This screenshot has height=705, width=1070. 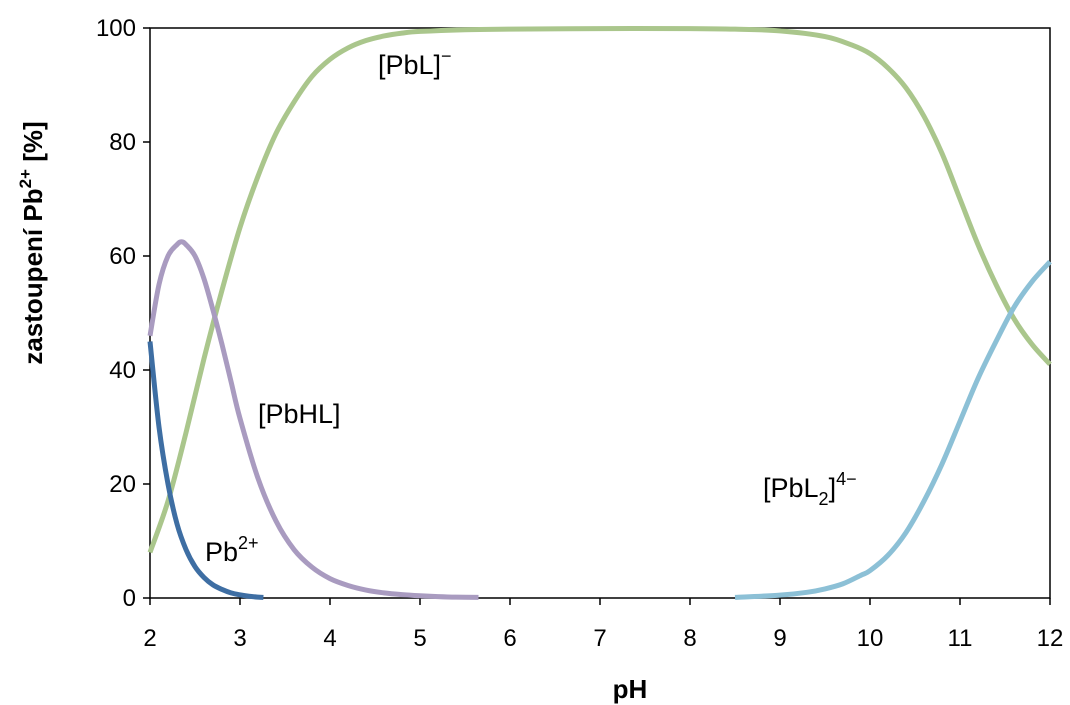 What do you see at coordinates (329, 638) in the screenshot?
I see `x-tick-label: 4` at bounding box center [329, 638].